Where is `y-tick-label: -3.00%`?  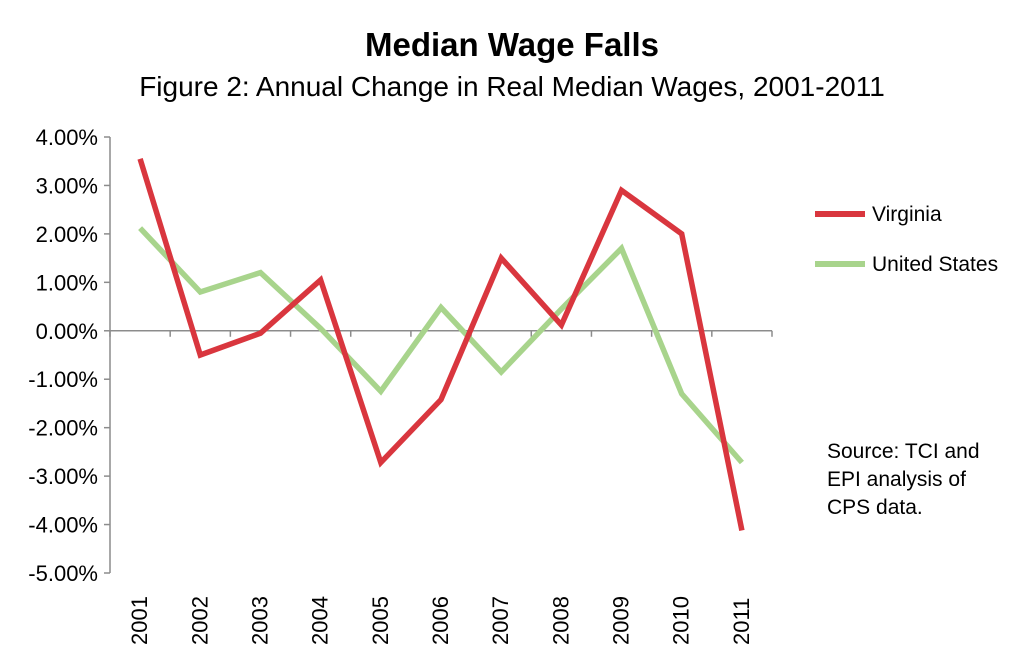 y-tick-label: -3.00% is located at coordinates (63, 476).